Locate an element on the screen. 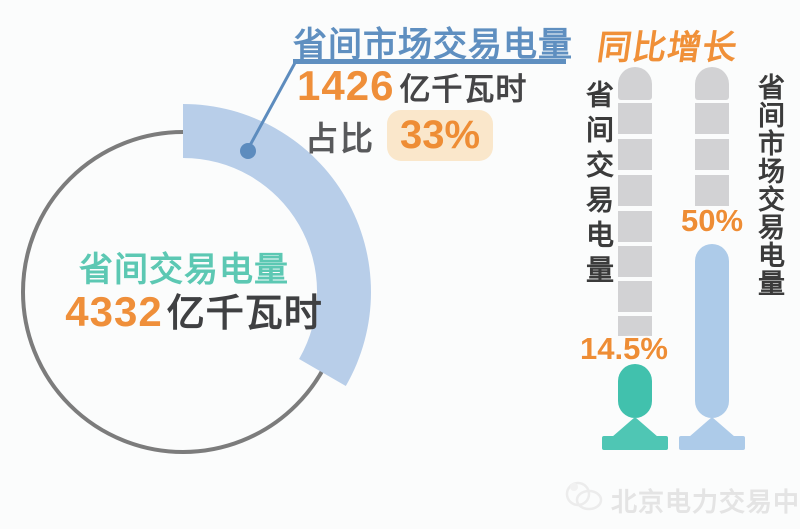 The width and height of the screenshot is (800, 529). watermark-text: 北京电力交易中心 is located at coordinates (705, 502).